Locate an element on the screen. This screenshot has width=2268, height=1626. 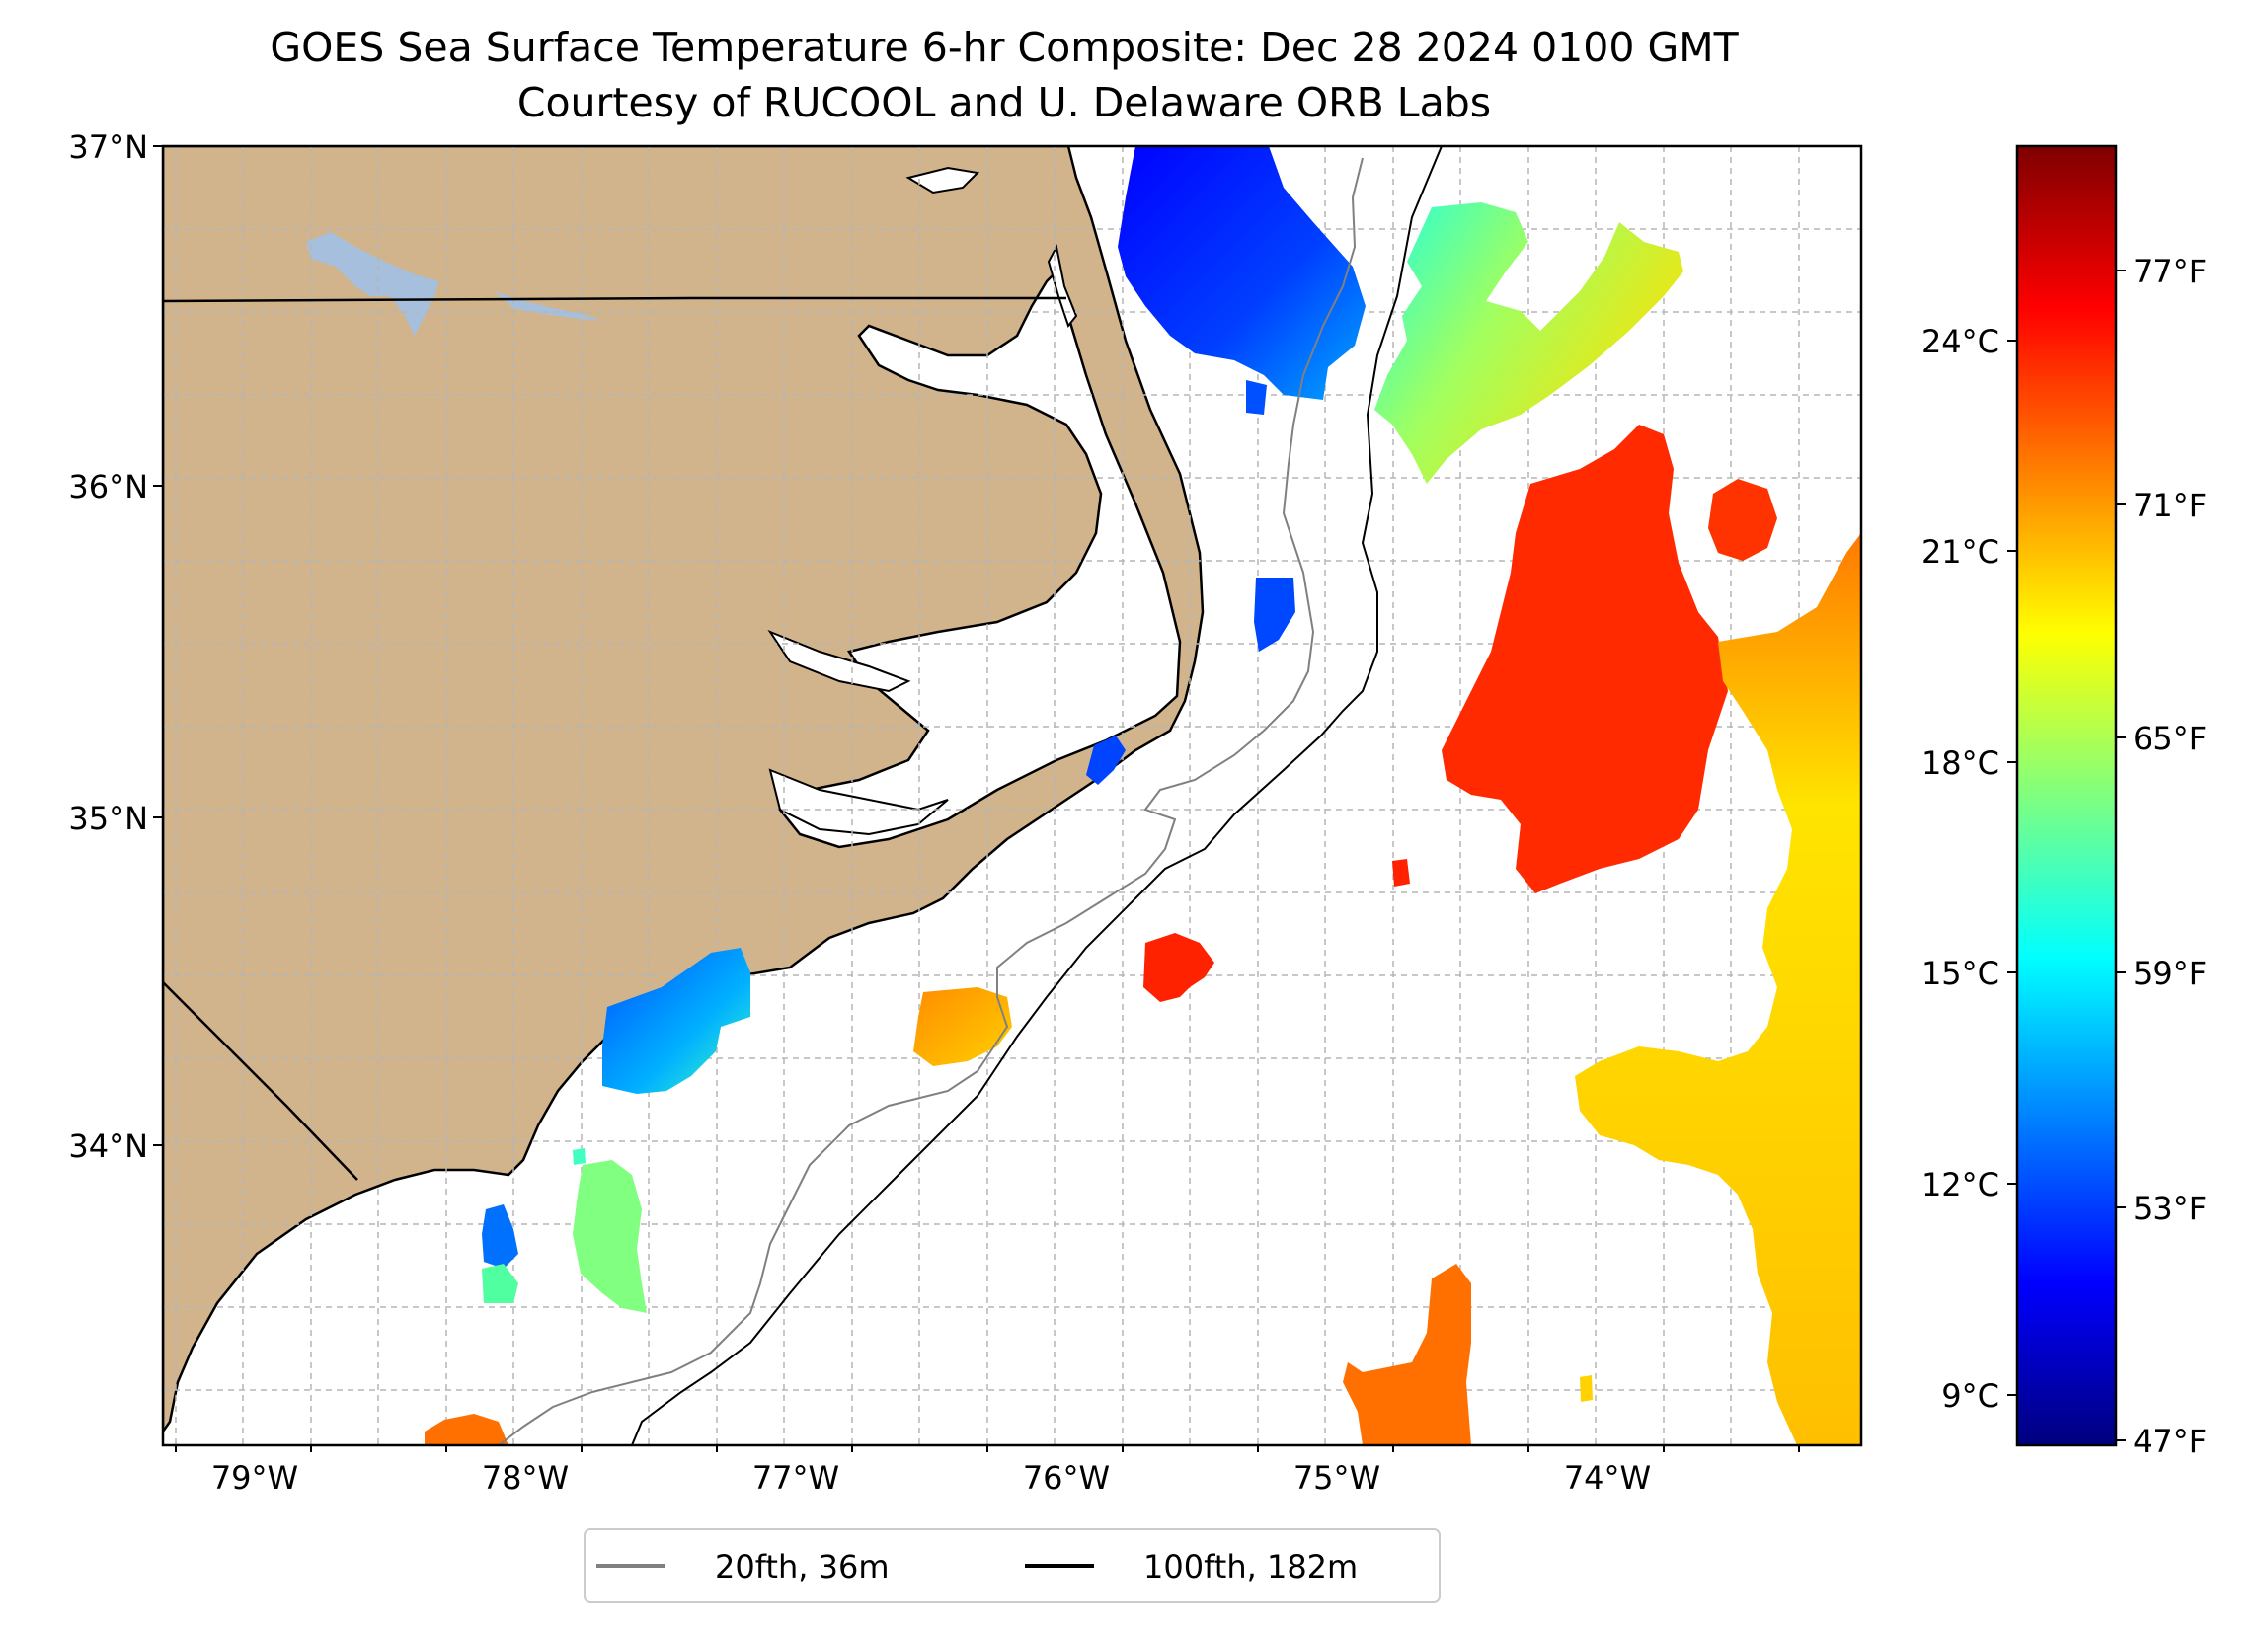
albemarle-pamlico-sound is located at coordinates (980, 559).